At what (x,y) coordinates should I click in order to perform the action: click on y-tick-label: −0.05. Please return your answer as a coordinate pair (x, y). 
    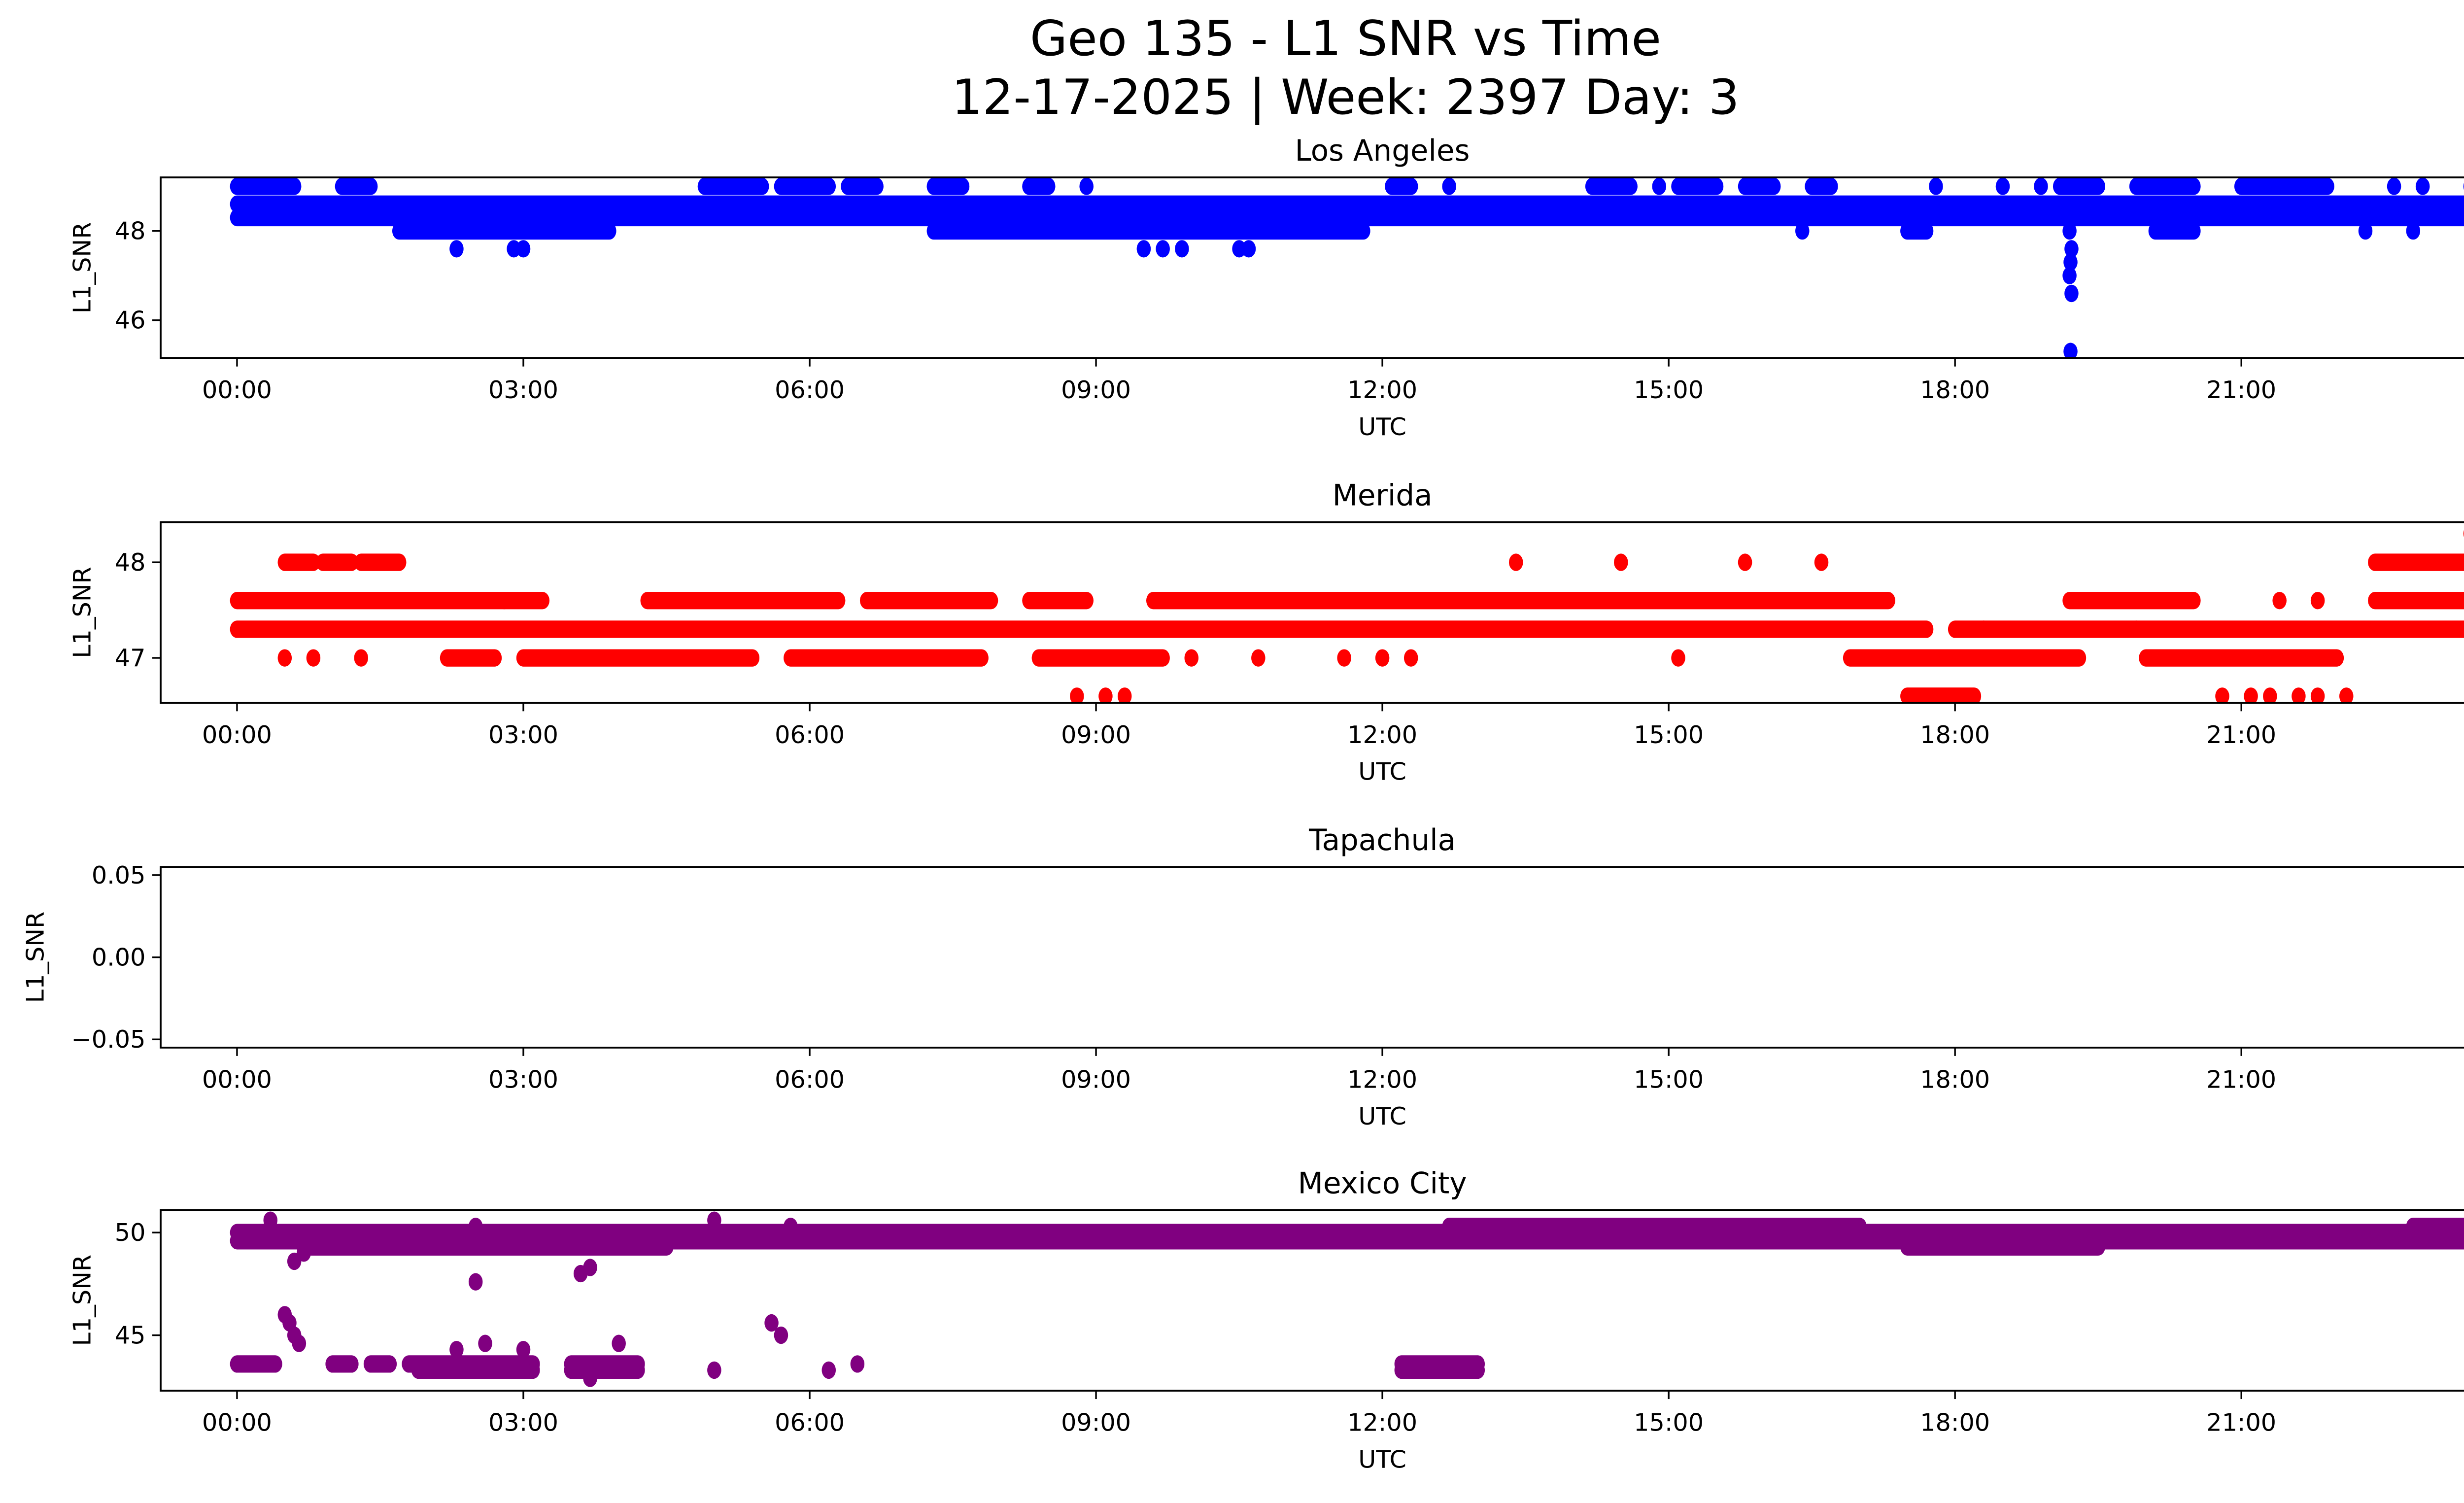
    Looking at the image, I should click on (108, 1039).